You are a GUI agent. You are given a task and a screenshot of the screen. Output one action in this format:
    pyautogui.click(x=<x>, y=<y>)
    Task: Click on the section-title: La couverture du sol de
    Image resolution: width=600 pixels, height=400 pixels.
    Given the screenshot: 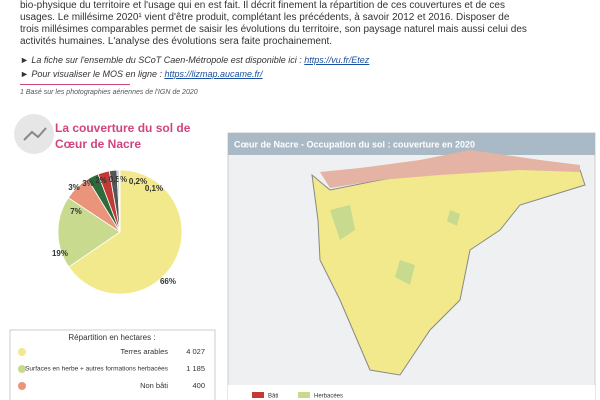 What is the action you would take?
    pyautogui.click(x=123, y=128)
    